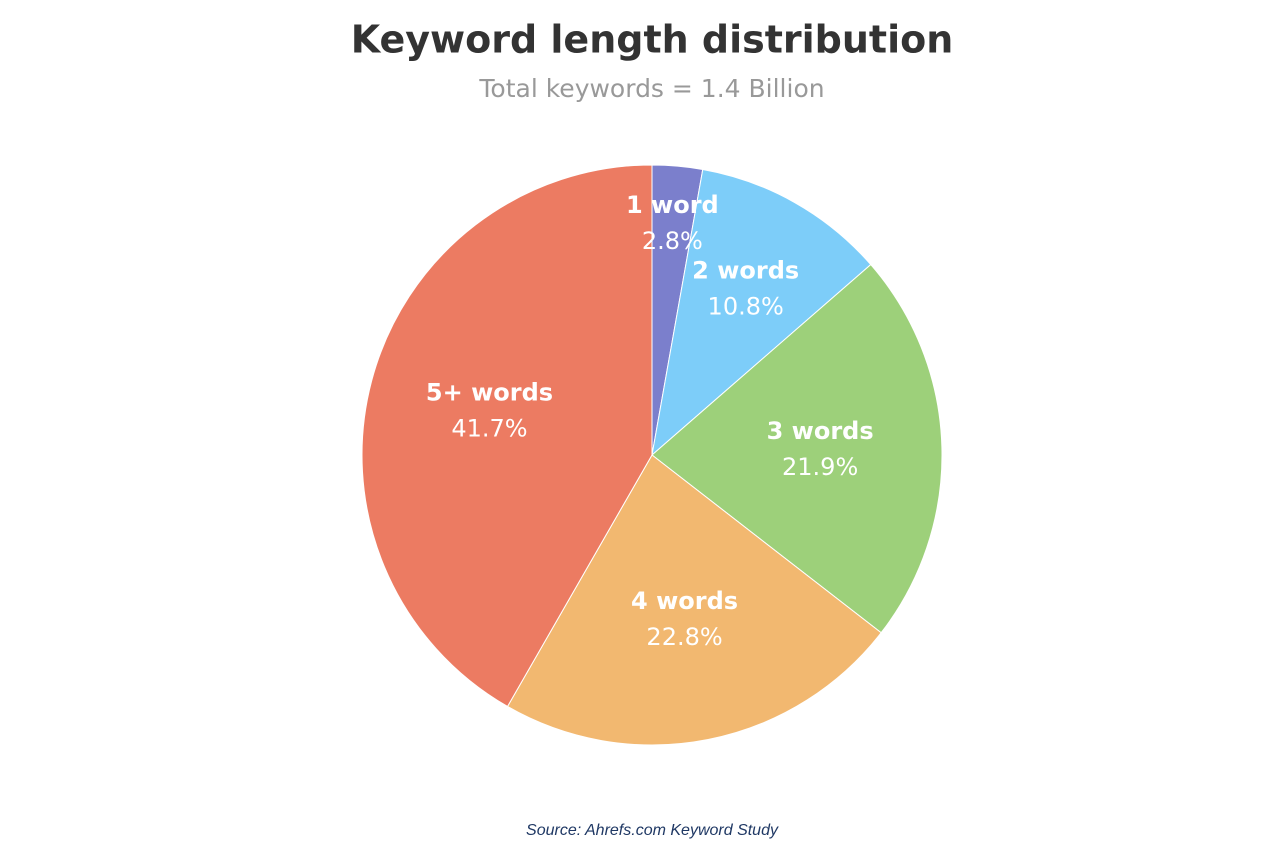 The width and height of the screenshot is (1280, 859). I want to click on slice-value-label: 2.8%, so click(672, 241).